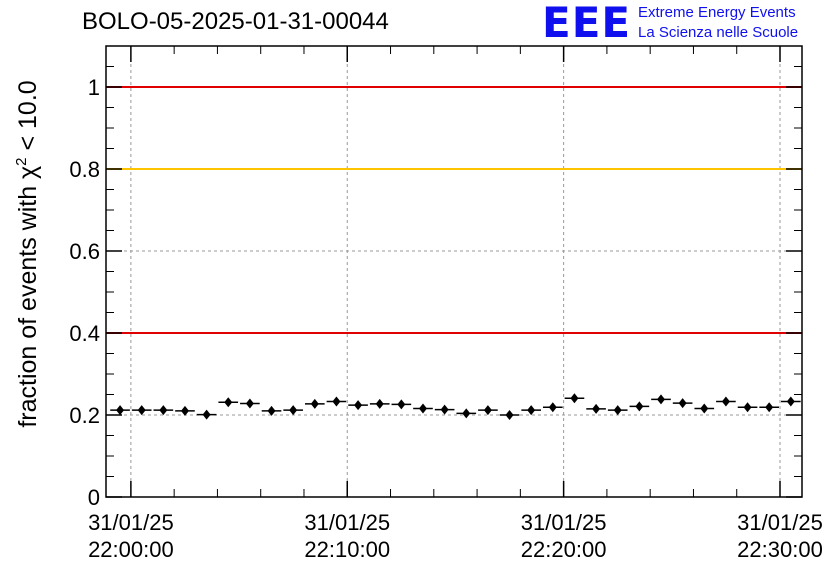 This screenshot has height=572, width=836. I want to click on y-axis-label-superscript: 2, so click(21, 161).